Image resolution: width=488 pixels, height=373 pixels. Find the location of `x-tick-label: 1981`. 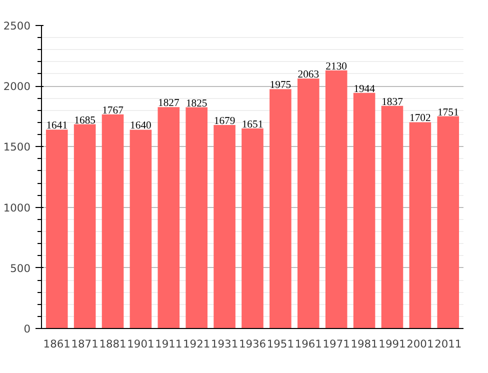

x-tick-label: 1981 is located at coordinates (364, 344).